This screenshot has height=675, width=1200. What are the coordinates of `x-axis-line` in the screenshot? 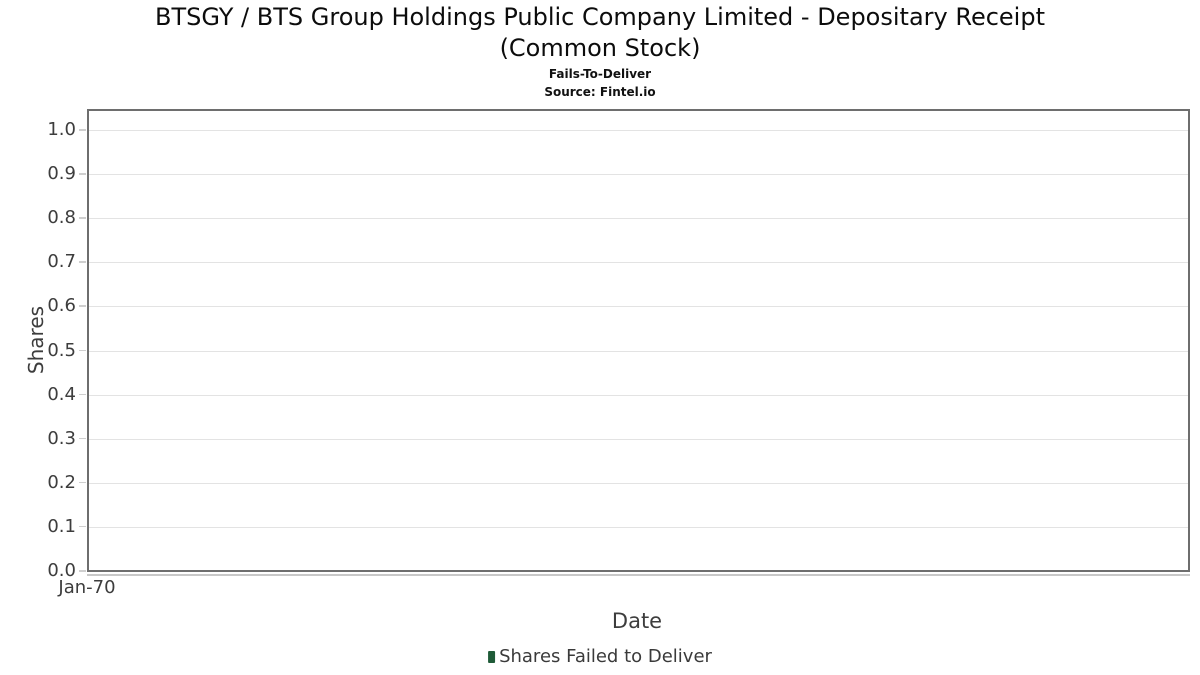 It's located at (638, 575).